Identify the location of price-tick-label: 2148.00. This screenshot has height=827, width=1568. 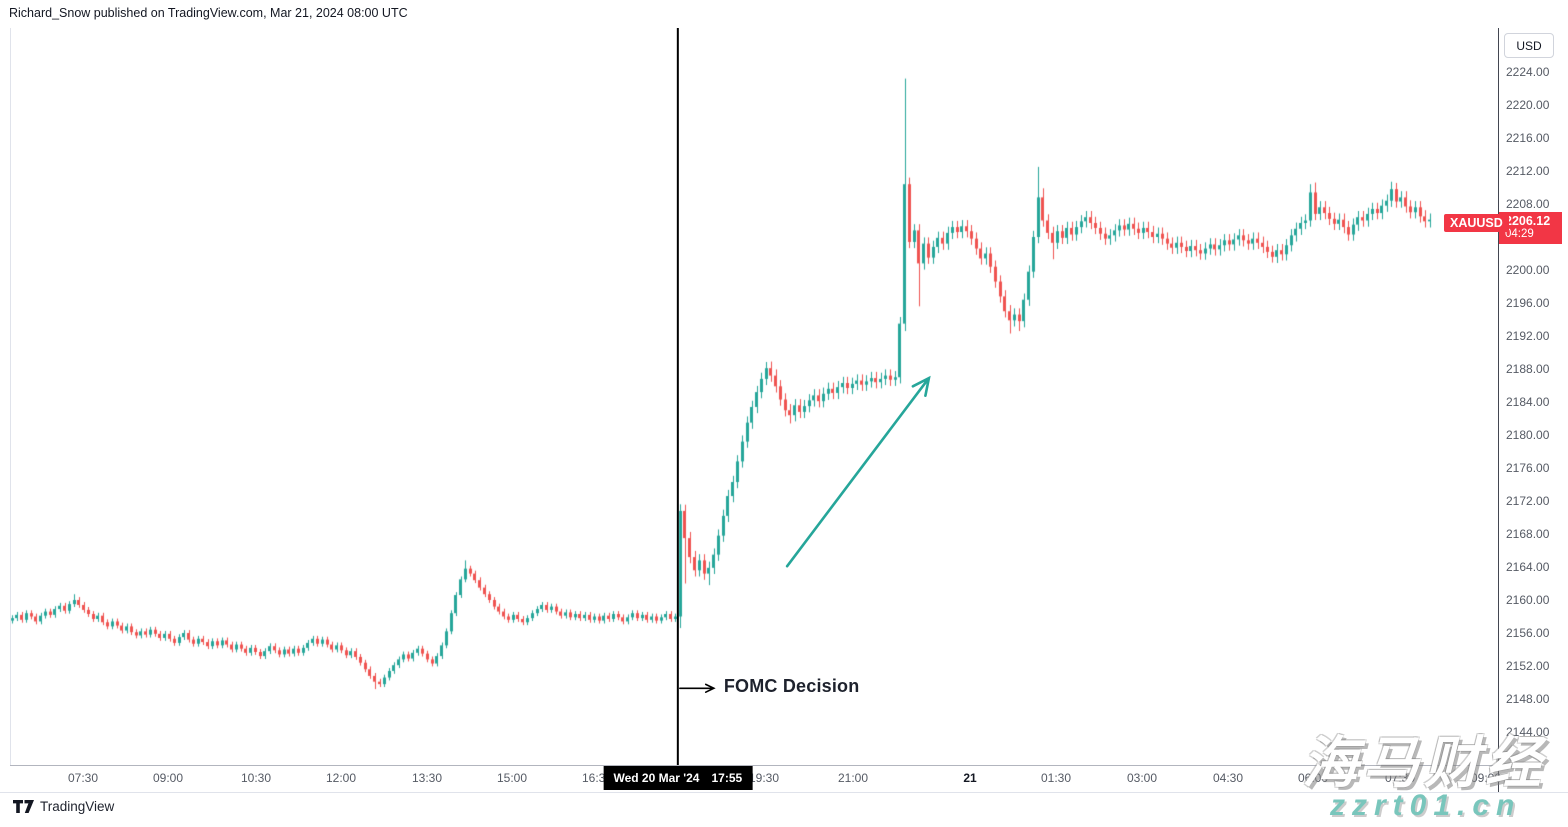
(1528, 699).